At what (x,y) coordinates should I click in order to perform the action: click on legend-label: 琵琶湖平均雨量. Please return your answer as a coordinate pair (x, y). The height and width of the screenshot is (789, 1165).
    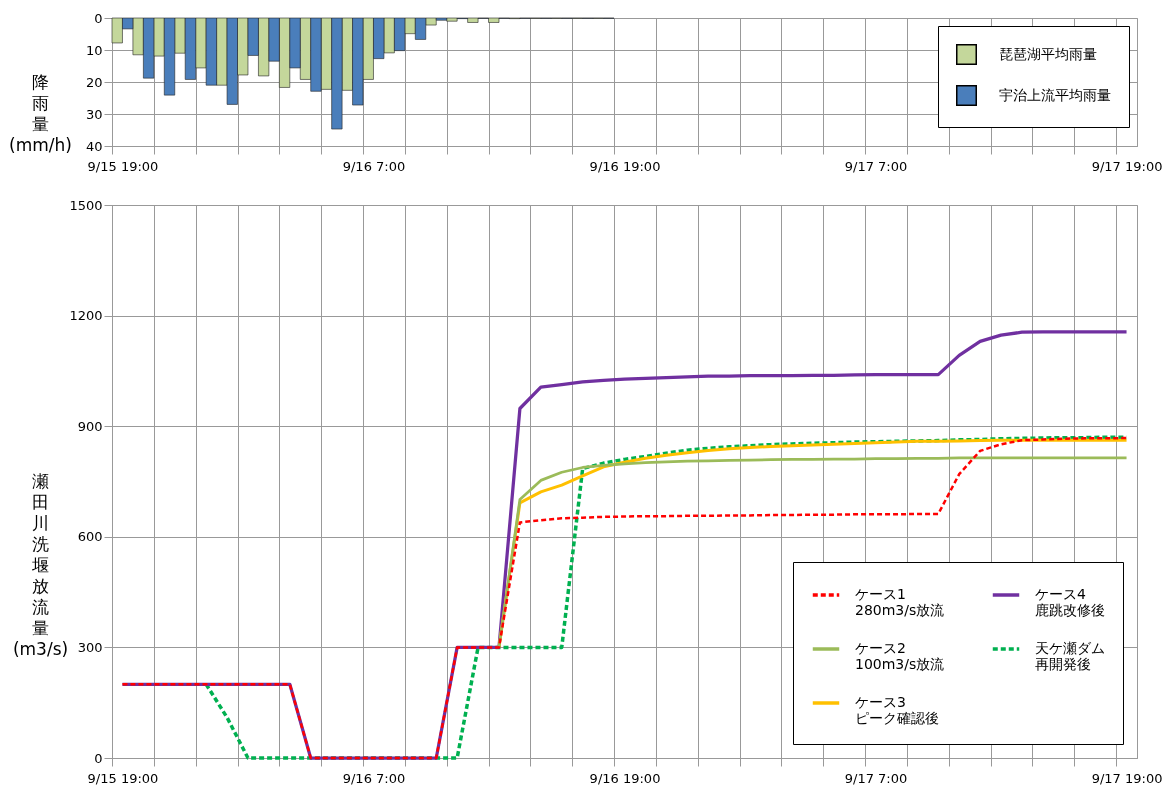
    Looking at the image, I should click on (1048, 53).